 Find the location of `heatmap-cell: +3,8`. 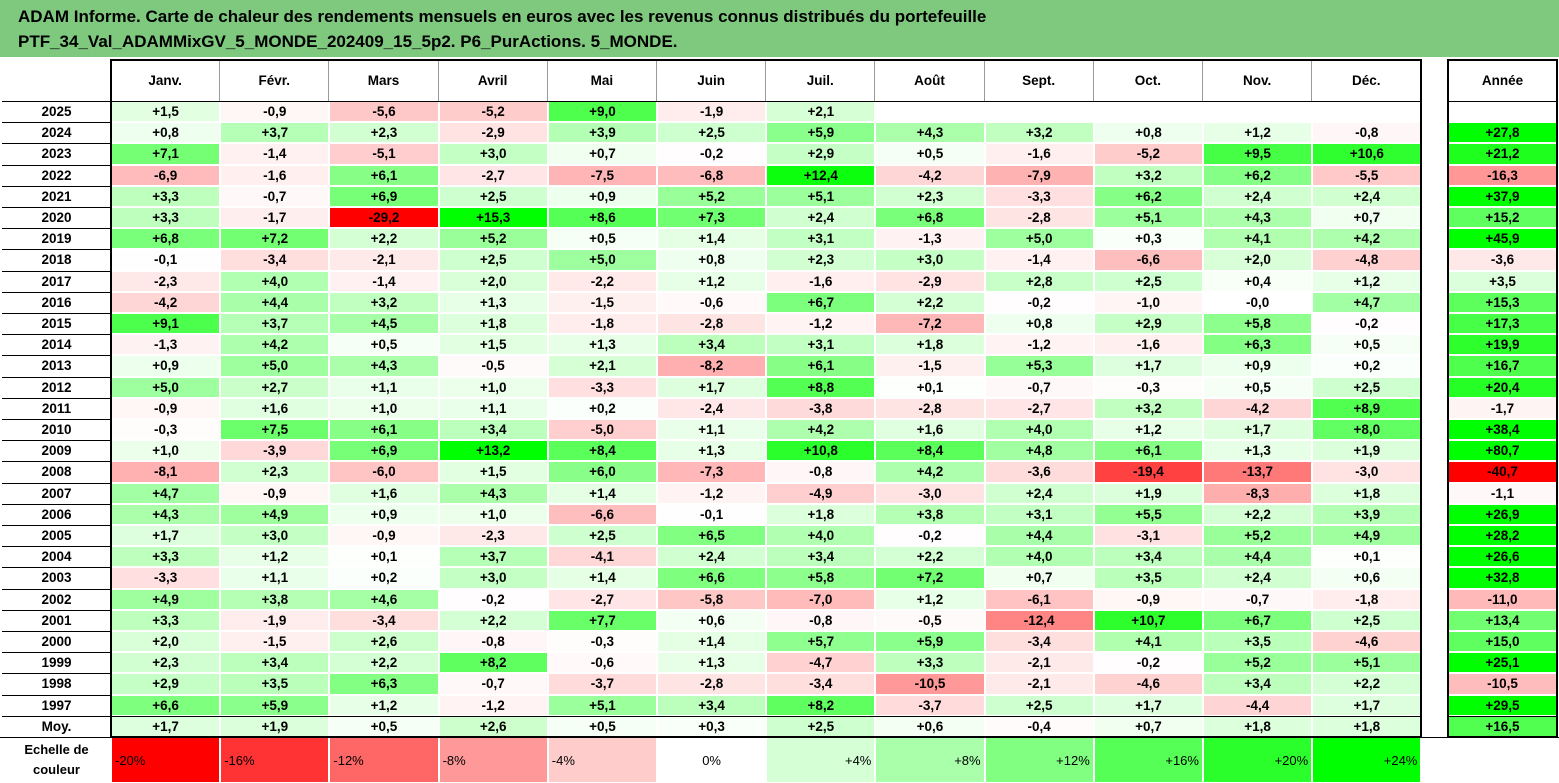

heatmap-cell: +3,8 is located at coordinates (275, 599).